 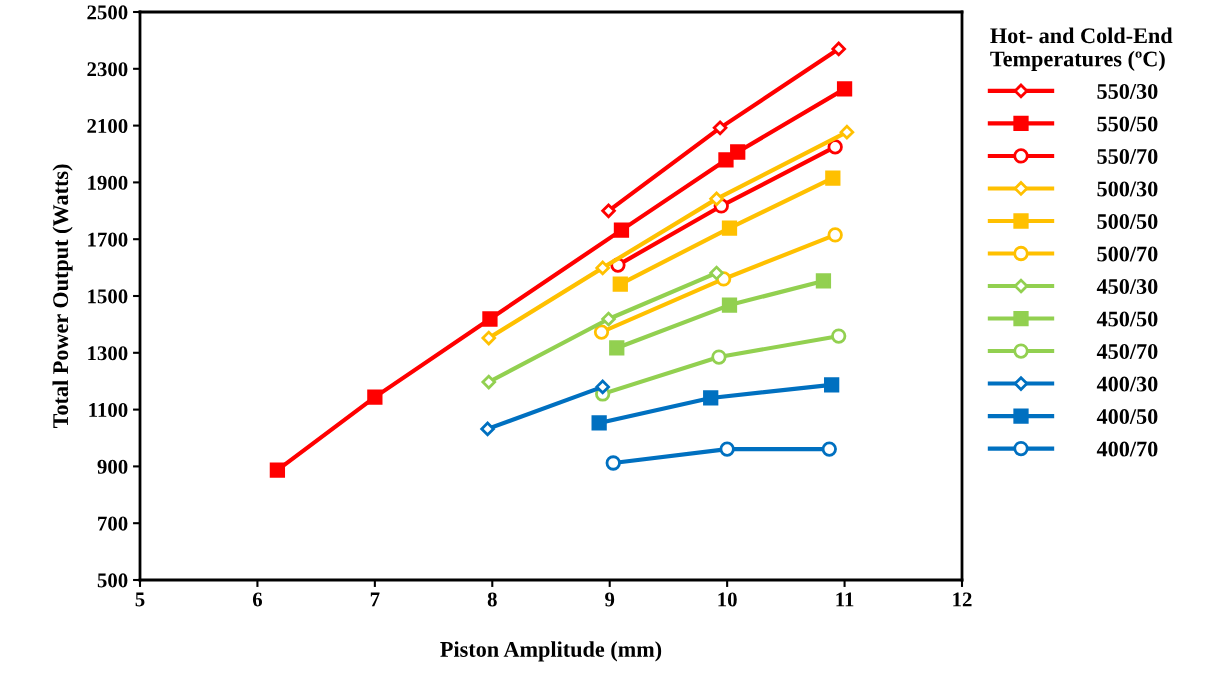 I want to click on y-tick-label: 2500, so click(x=107, y=12).